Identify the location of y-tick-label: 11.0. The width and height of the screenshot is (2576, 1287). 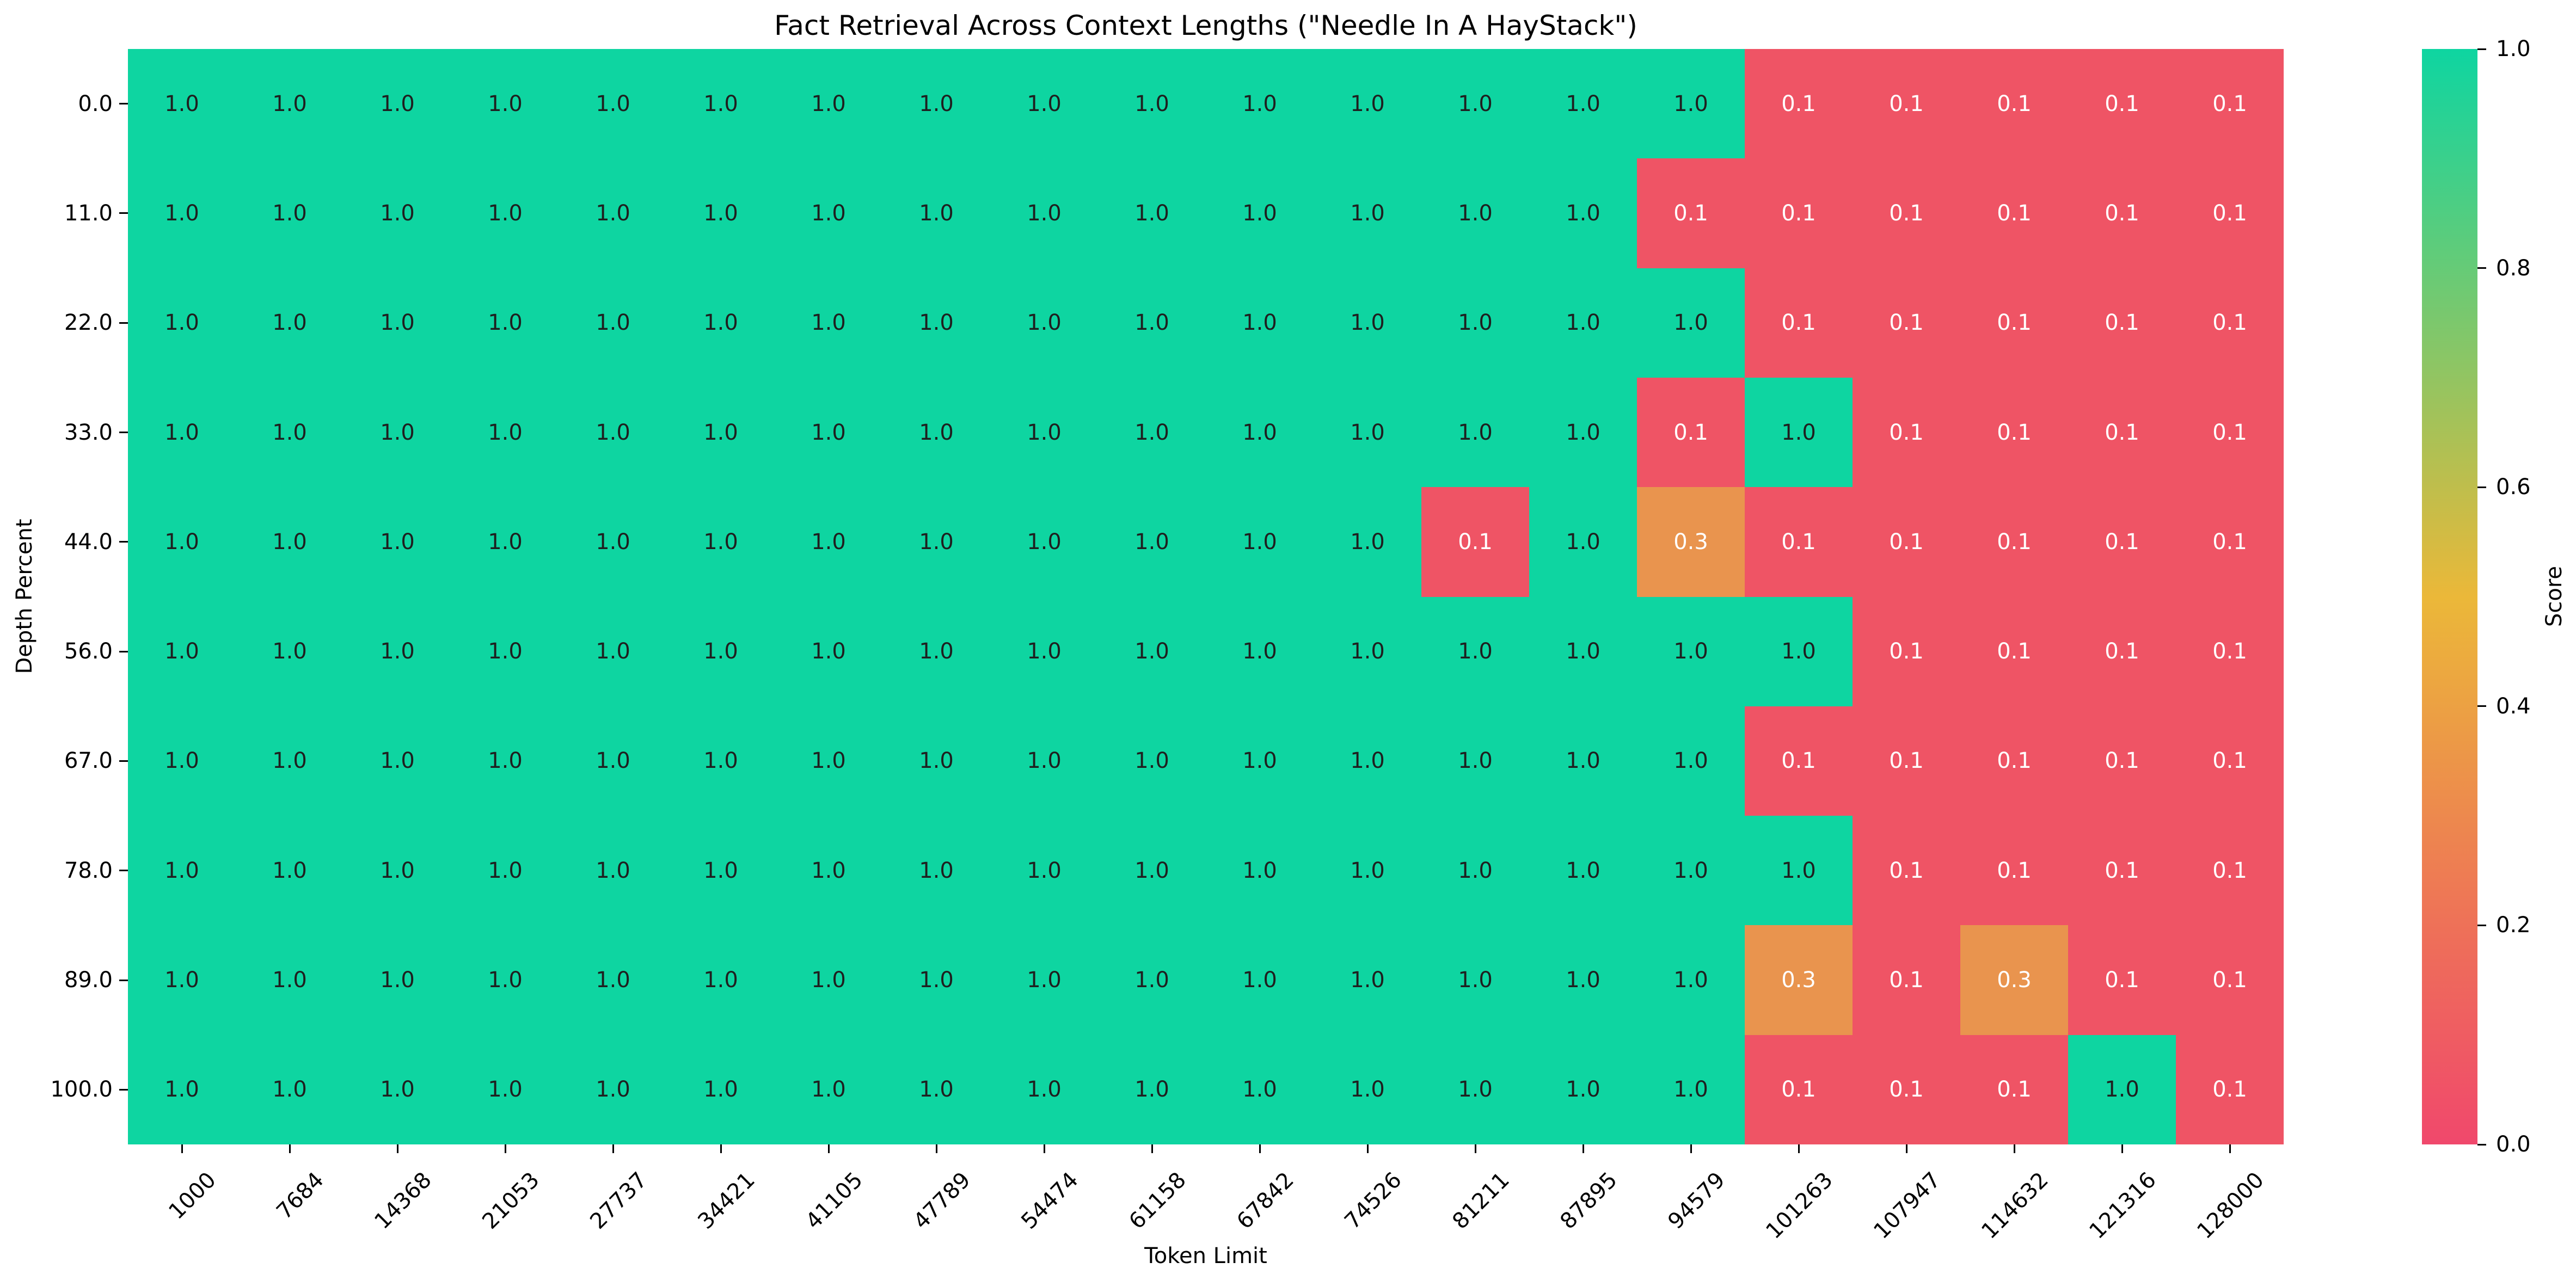
(88, 213).